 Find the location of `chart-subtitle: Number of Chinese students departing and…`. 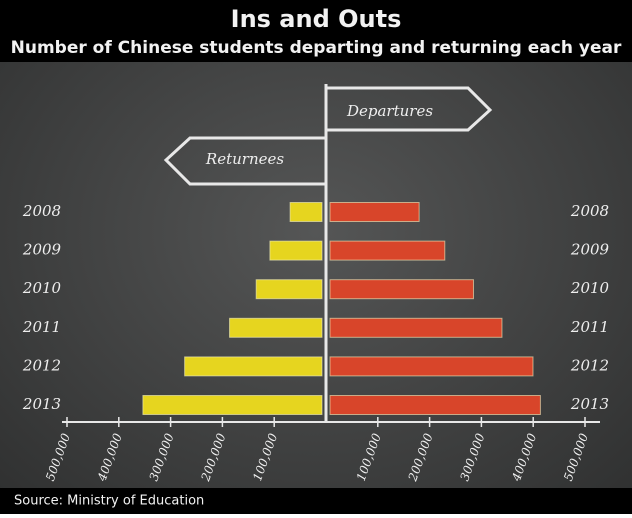

chart-subtitle: Number of Chinese students departing and… is located at coordinates (316, 48).